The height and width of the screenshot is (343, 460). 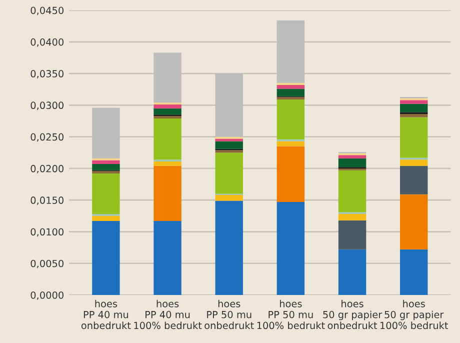 What do you see at coordinates (47, 264) in the screenshot?
I see `y-tick-label: 0,0050` at bounding box center [47, 264].